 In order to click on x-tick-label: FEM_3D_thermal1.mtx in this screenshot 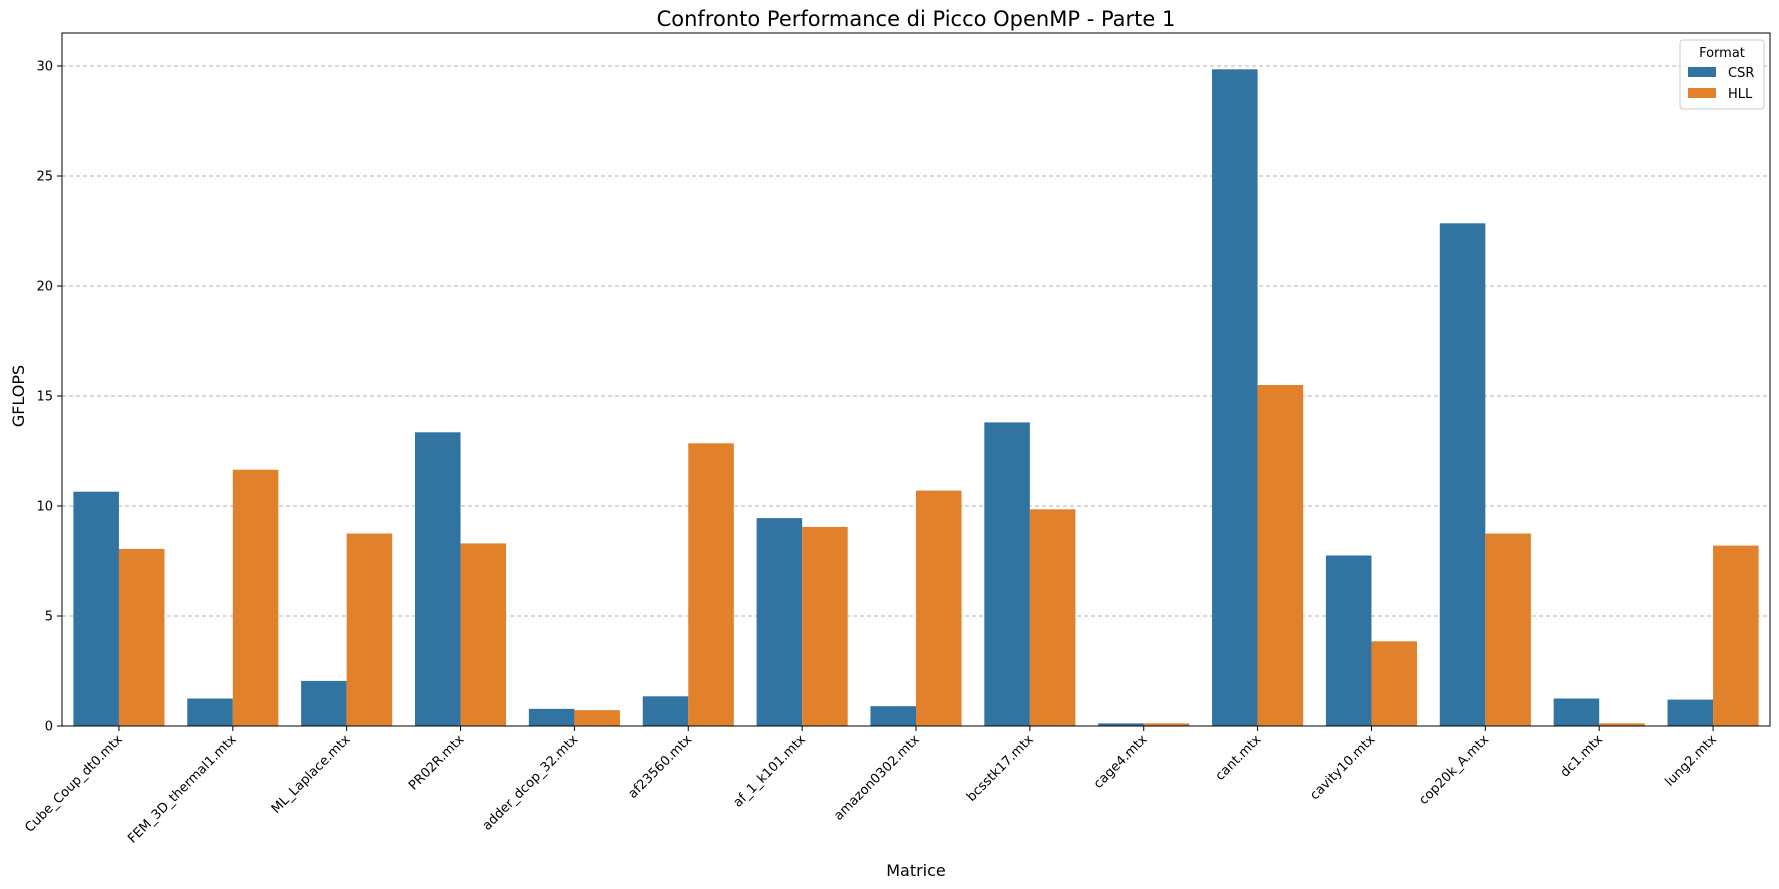, I will do `click(182, 789)`.